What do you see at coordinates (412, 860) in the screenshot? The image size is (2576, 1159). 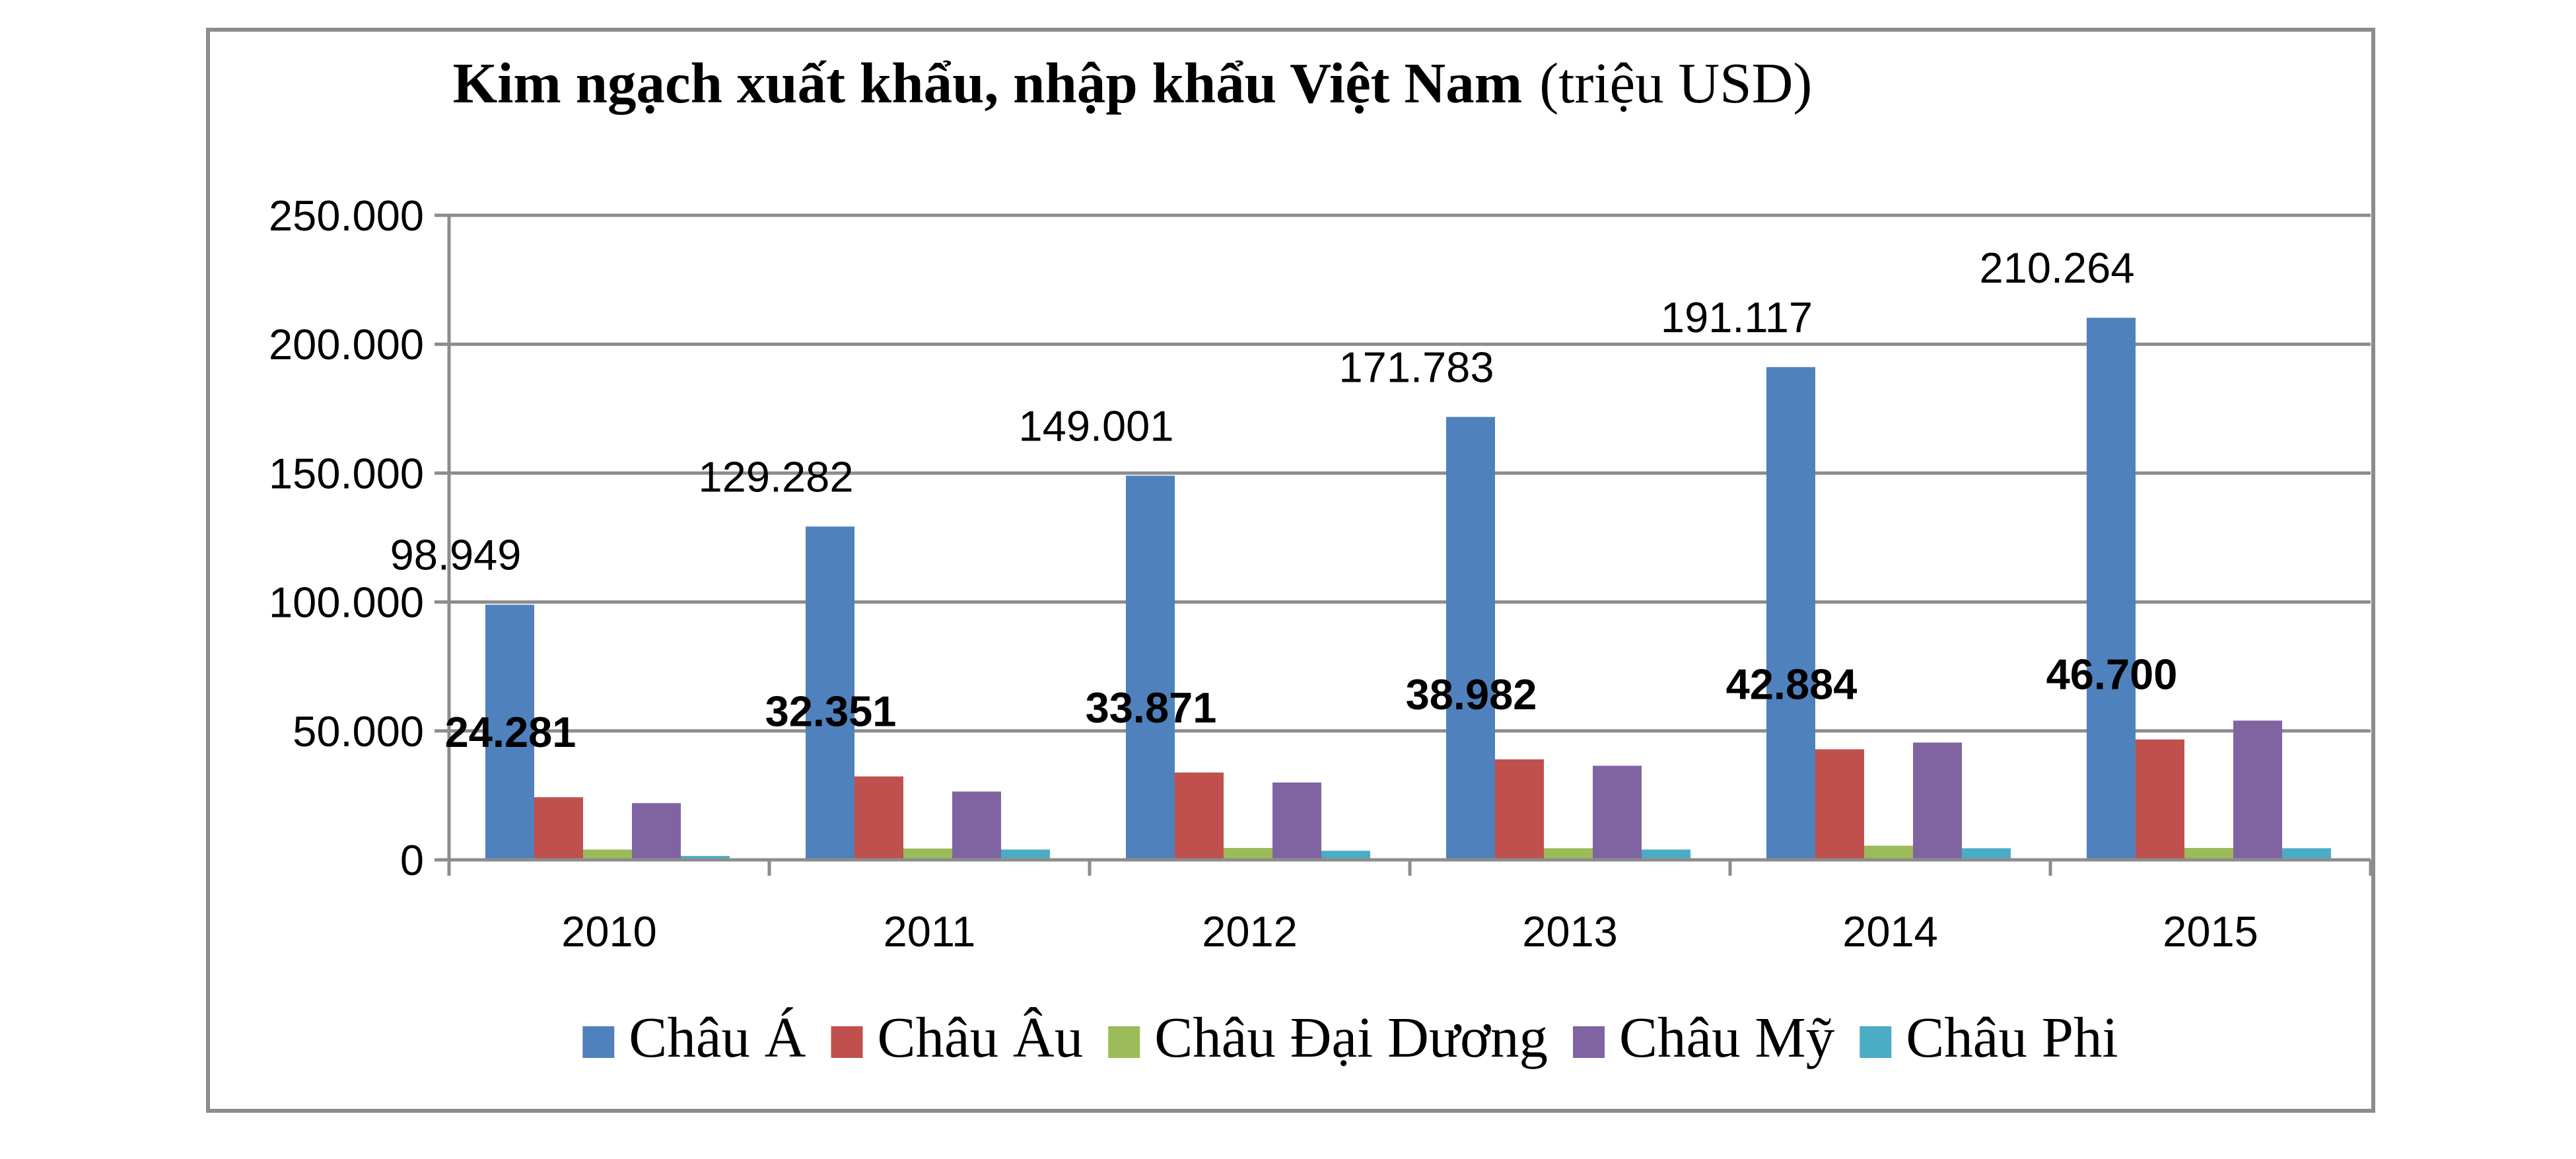 I see `y-tick-label: 0` at bounding box center [412, 860].